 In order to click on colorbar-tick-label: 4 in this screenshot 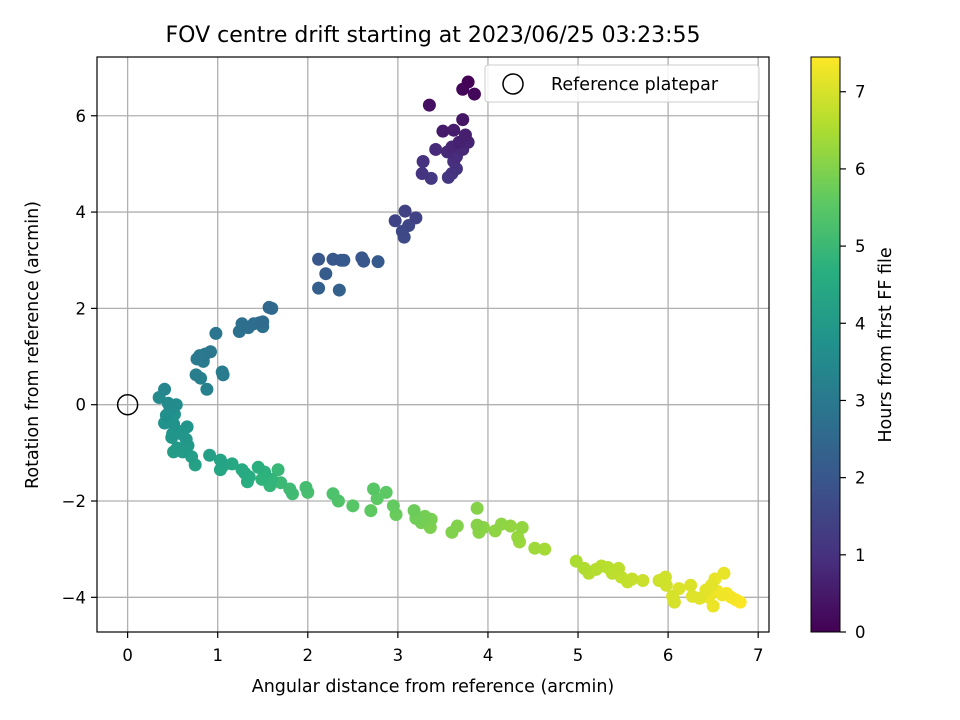, I will do `click(860, 323)`.